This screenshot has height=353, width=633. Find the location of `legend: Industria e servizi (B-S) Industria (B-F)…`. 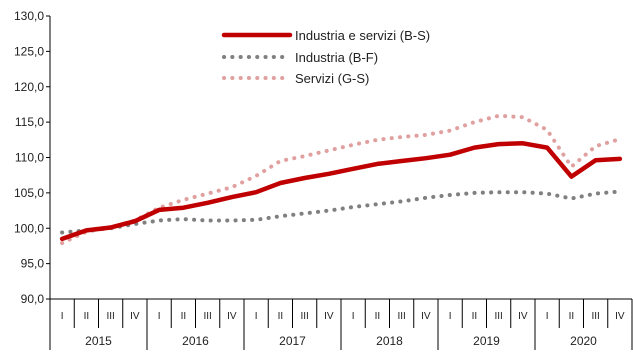

legend: Industria e servizi (B-S) Industria (B-F)… is located at coordinates (325, 57).